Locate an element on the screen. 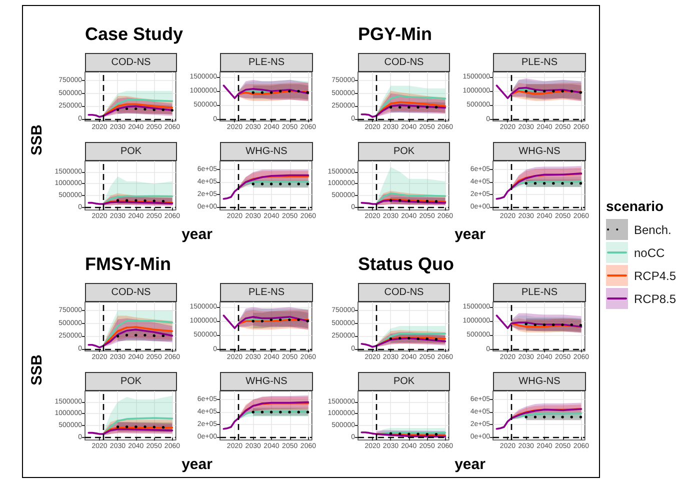 Image resolution: width=690 pixels, height=484 pixels. legend-label: RCP4.5 is located at coordinates (655, 275).